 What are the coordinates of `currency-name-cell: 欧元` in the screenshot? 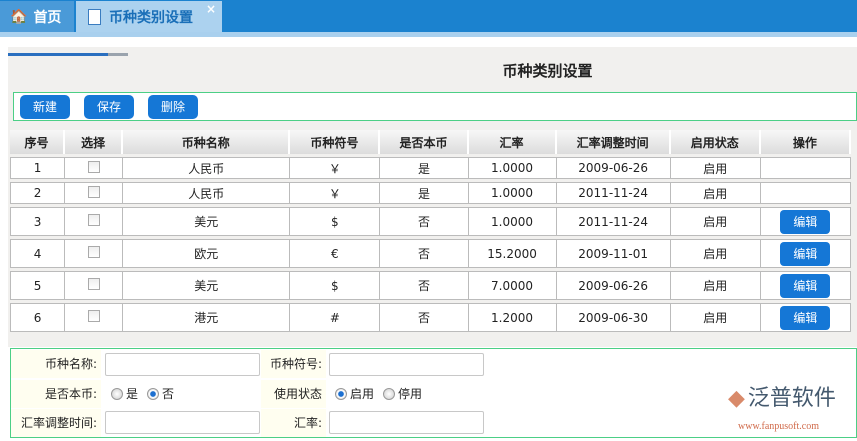 It's located at (207, 253).